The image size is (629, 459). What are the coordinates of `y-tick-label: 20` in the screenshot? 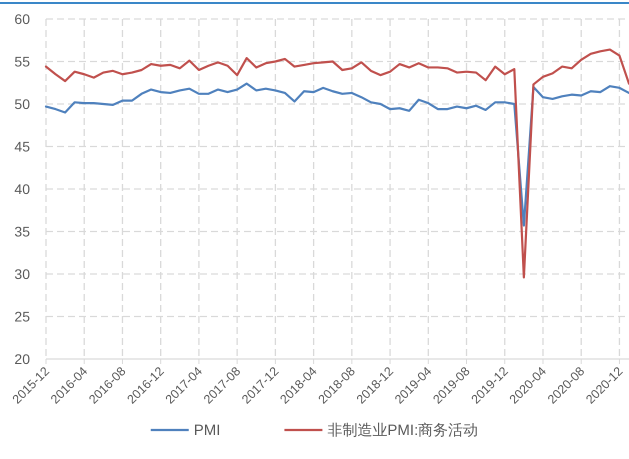 It's located at (22, 359).